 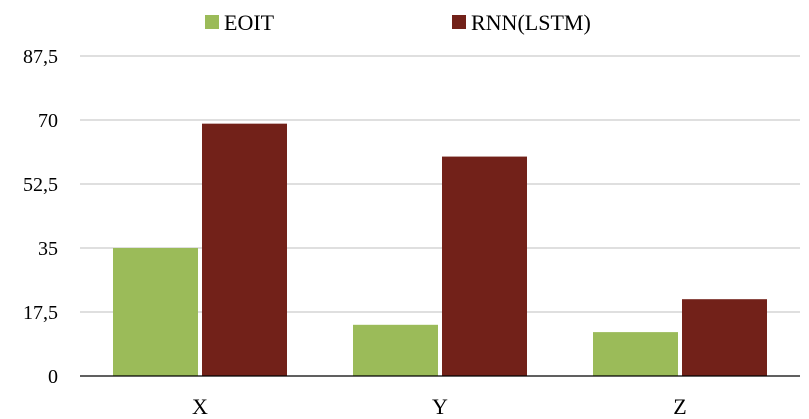 I want to click on bar-rnn-lstm-x, so click(x=244, y=250).